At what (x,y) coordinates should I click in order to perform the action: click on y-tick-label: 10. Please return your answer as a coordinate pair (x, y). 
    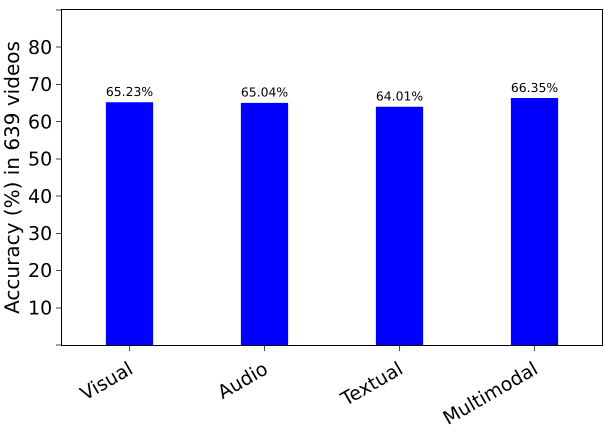
    Looking at the image, I should click on (40, 308).